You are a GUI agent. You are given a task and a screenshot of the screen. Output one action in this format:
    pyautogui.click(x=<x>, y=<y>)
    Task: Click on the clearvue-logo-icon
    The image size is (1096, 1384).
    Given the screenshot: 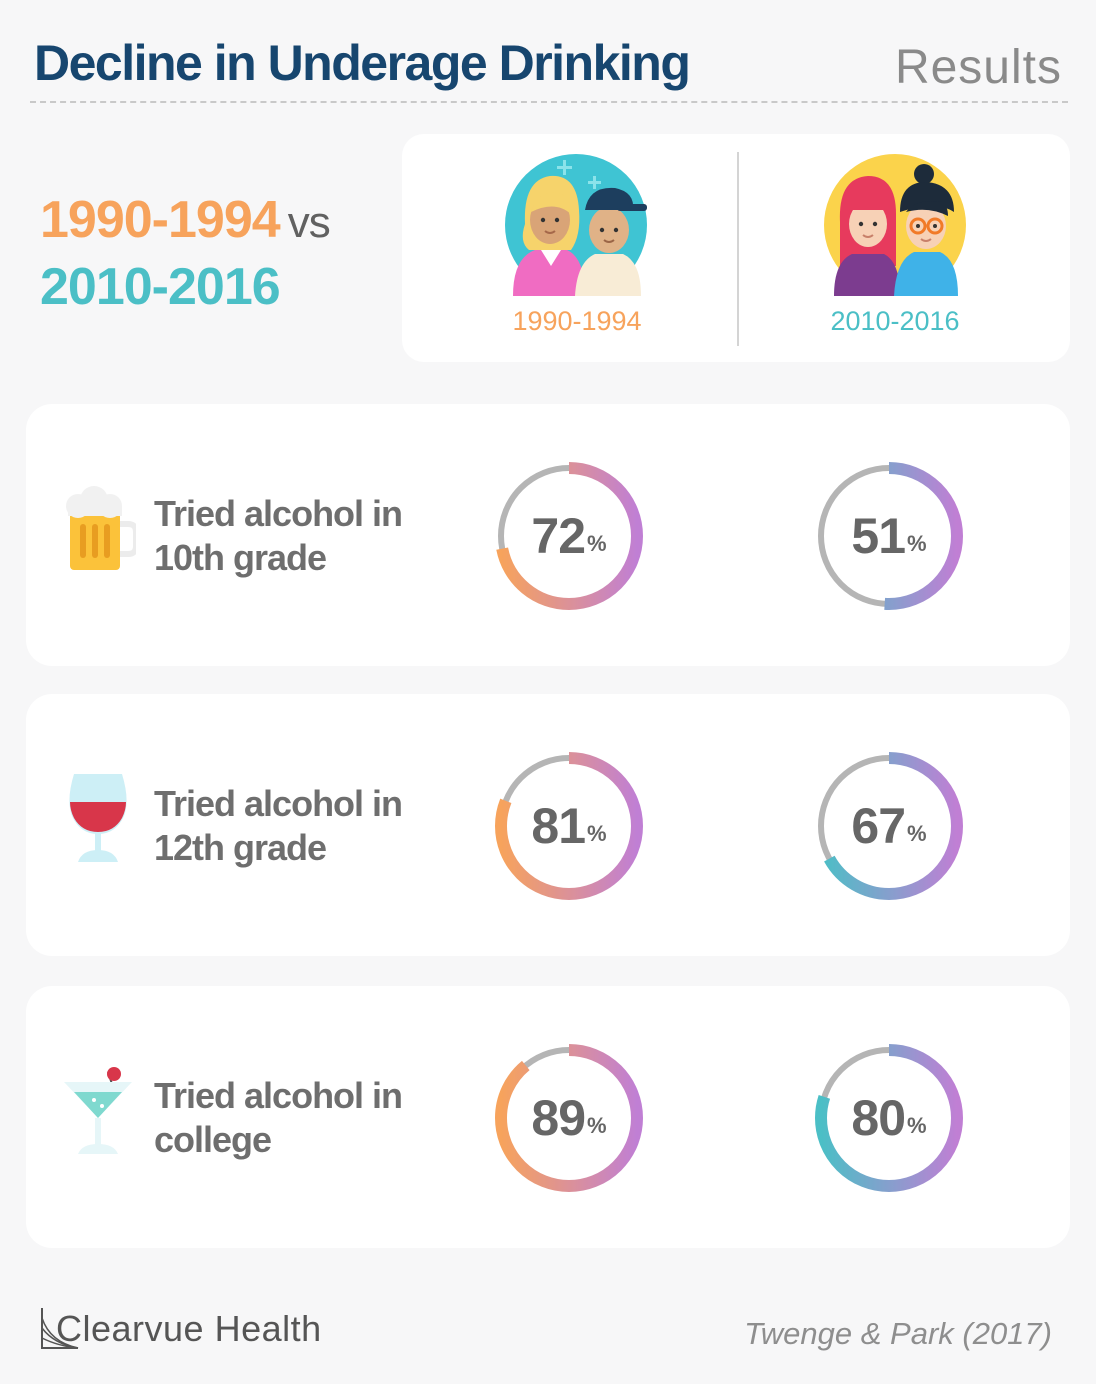 What is the action you would take?
    pyautogui.click(x=60, y=1328)
    